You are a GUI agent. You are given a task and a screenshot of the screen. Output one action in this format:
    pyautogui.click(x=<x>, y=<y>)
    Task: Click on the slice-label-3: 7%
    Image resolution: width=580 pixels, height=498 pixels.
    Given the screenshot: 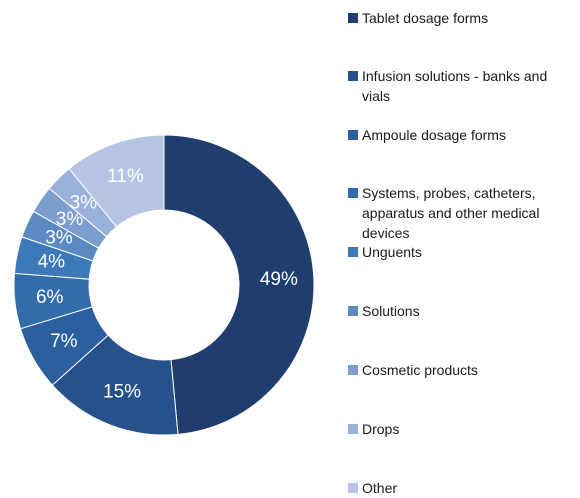 What is the action you would take?
    pyautogui.click(x=64, y=341)
    